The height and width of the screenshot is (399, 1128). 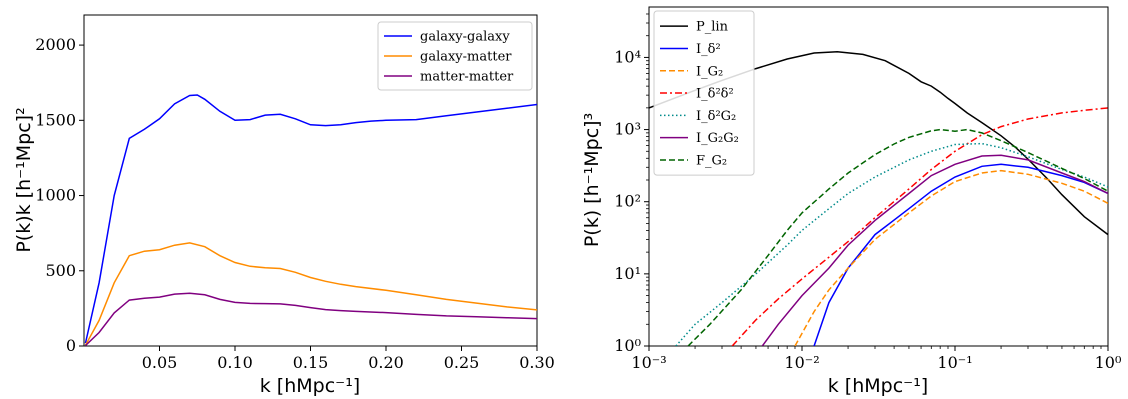 I want to click on left-y-ticks: 0 500 1000 1500 2000, so click(x=59, y=195).